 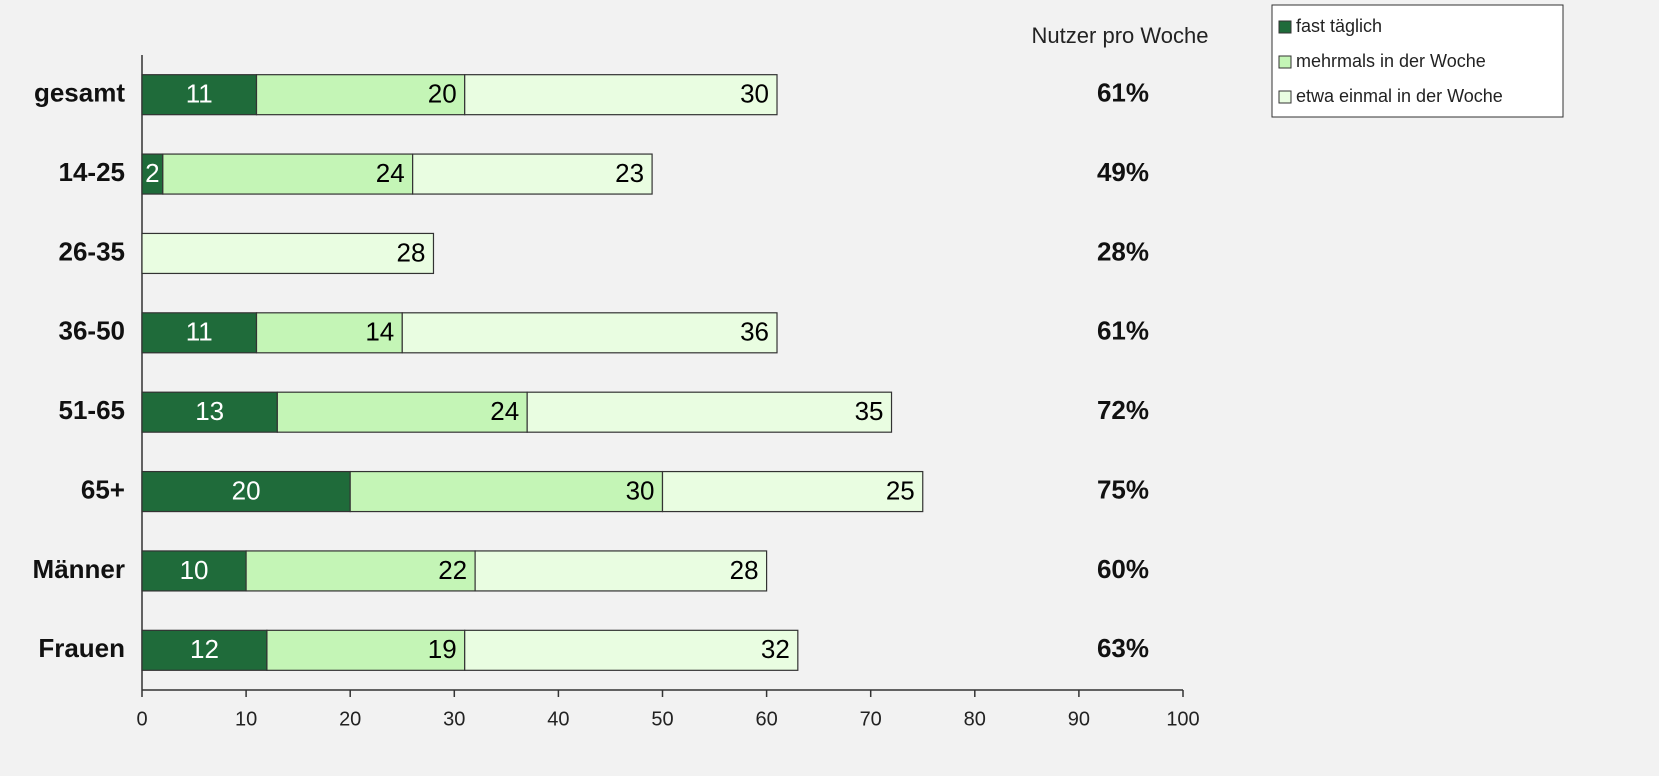 I want to click on x-tick-label: 70, so click(x=871, y=719).